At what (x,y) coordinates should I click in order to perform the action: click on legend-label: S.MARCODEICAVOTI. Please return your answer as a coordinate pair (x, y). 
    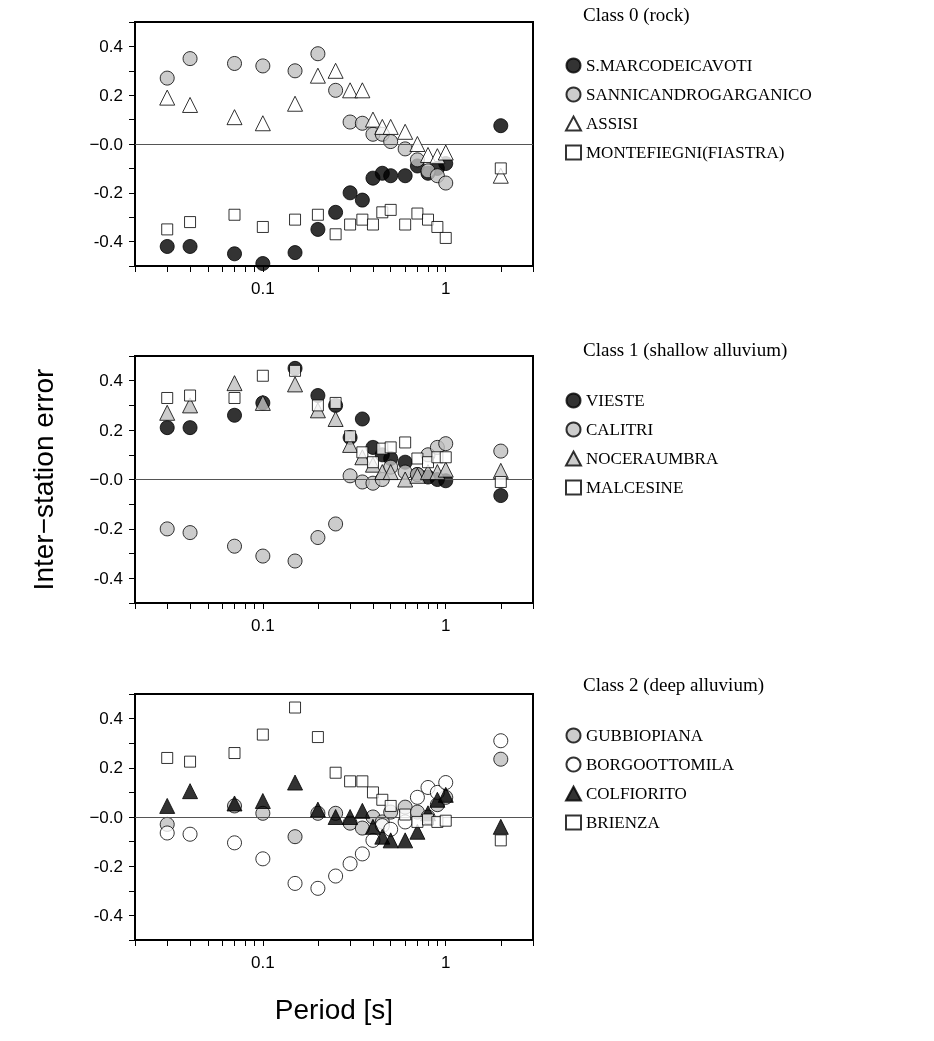
    Looking at the image, I should click on (669, 65).